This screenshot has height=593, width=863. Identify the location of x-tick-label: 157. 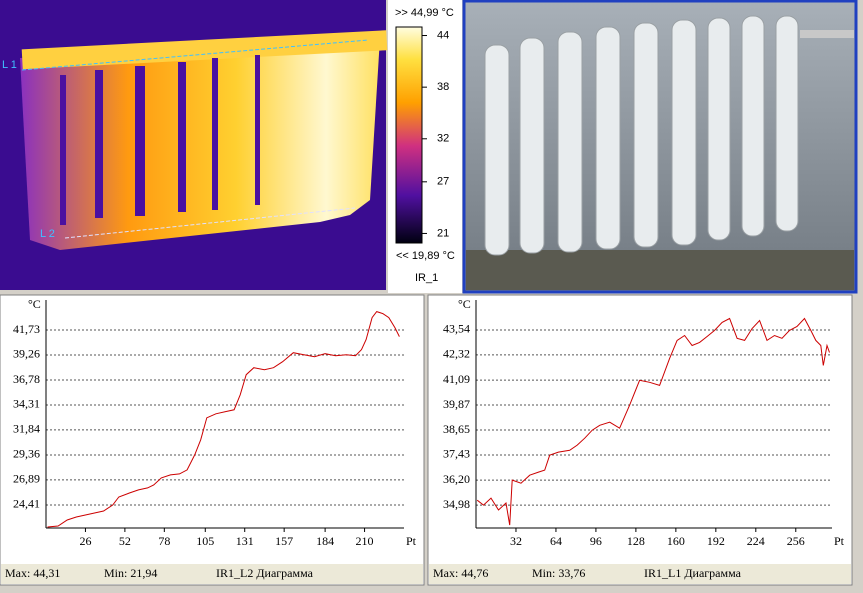
(284, 541).